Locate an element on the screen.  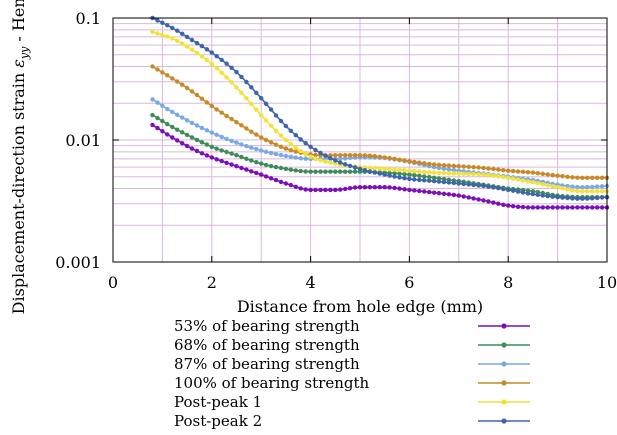
legend-item: Post-peak 1 is located at coordinates (352, 402).